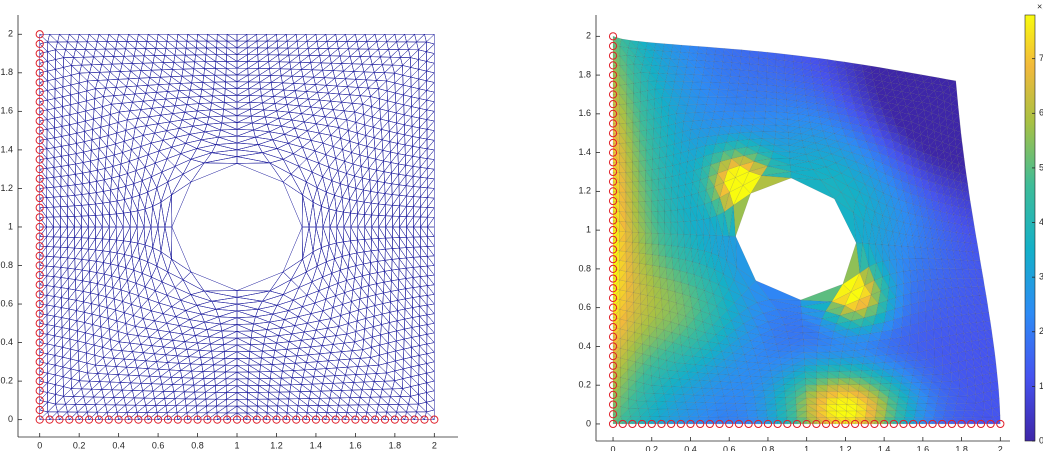  I want to click on colorbar-tick-label: 2, so click(1041, 331).